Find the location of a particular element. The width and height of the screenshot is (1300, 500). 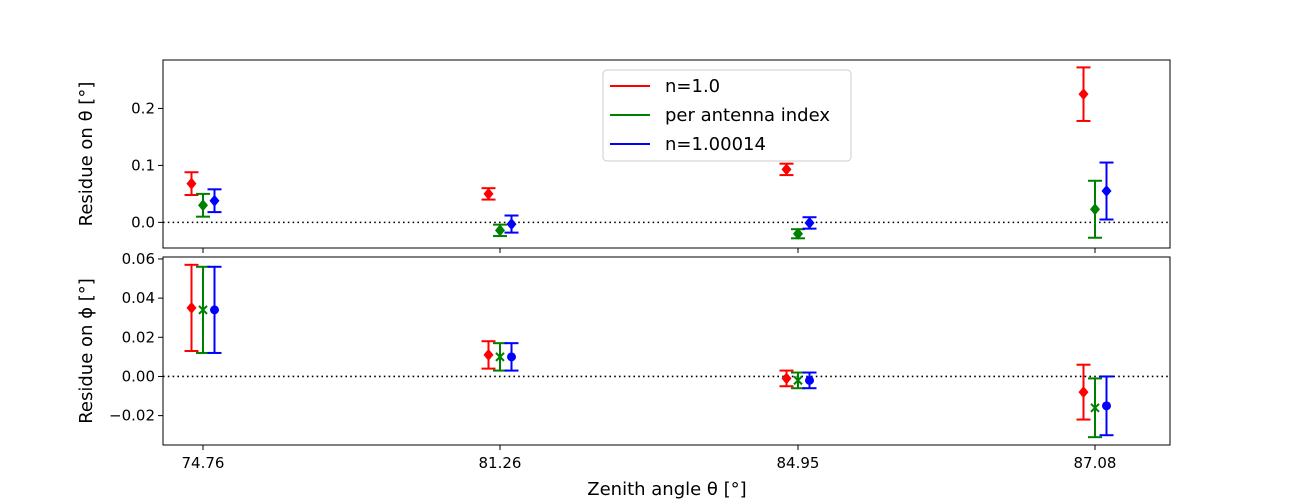

y-tick-label: 0.0 is located at coordinates (143, 222).